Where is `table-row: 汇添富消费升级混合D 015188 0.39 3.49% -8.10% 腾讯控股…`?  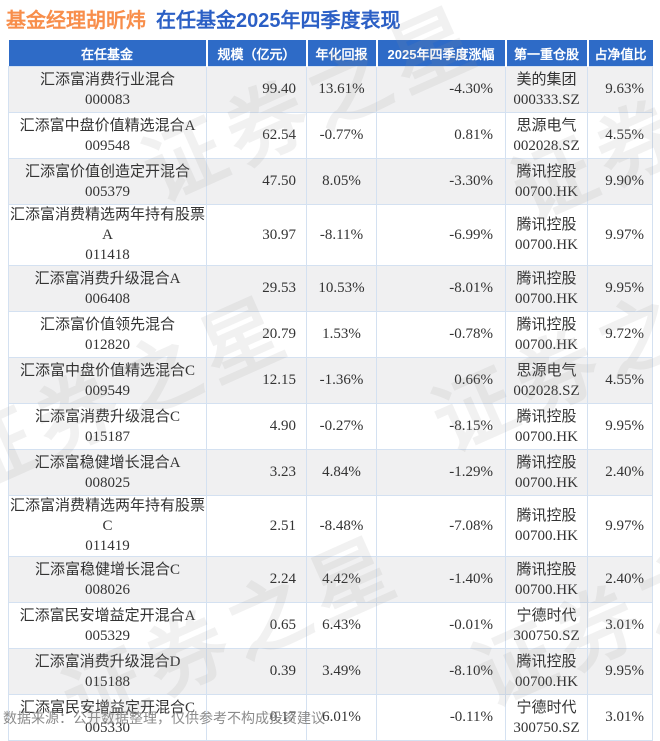
table-row: 汇添富消费升级混合D 015188 0.39 3.49% -8.10% 腾讯控股… is located at coordinates (330, 671).